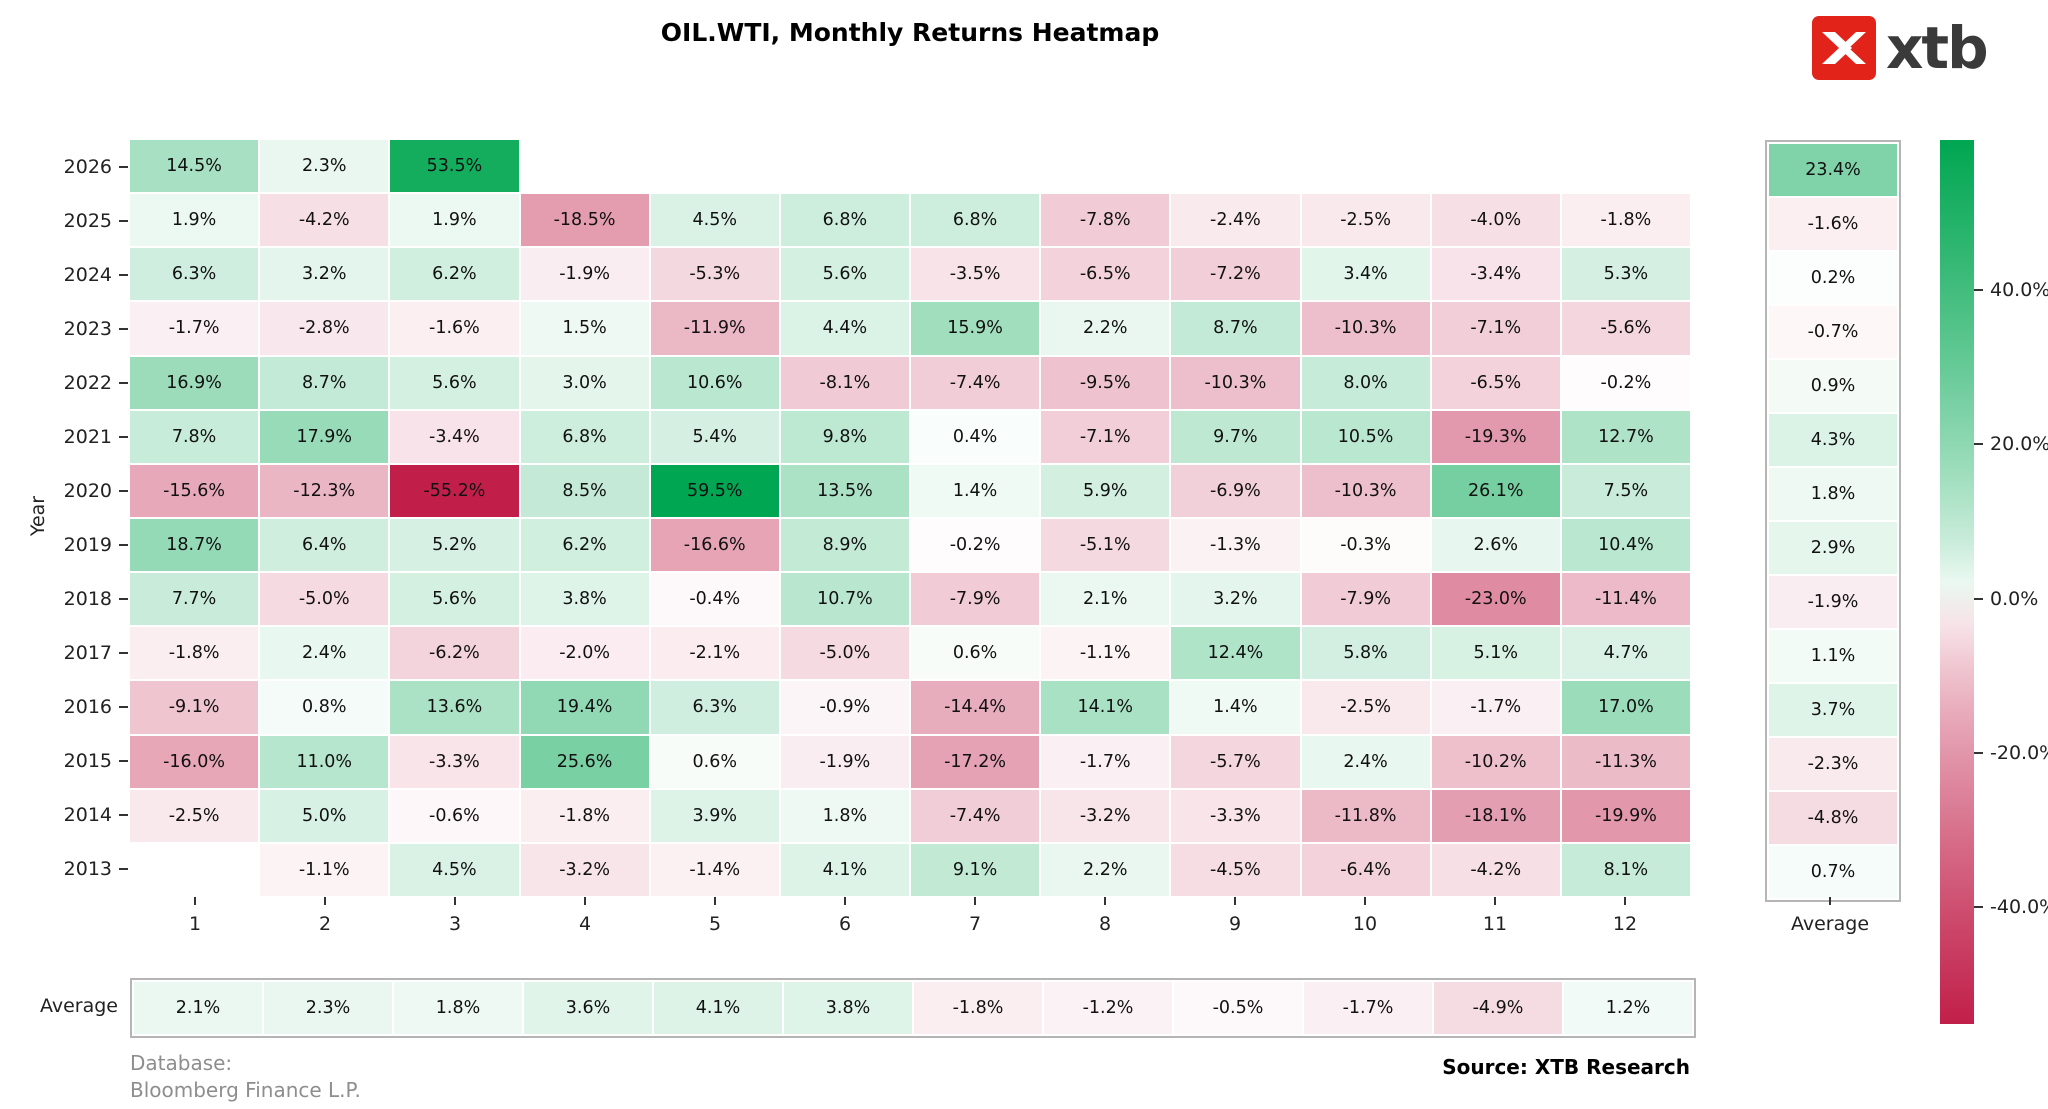 This screenshot has height=1109, width=2048. I want to click on row-average-cell: 23.4%, so click(1833, 170).